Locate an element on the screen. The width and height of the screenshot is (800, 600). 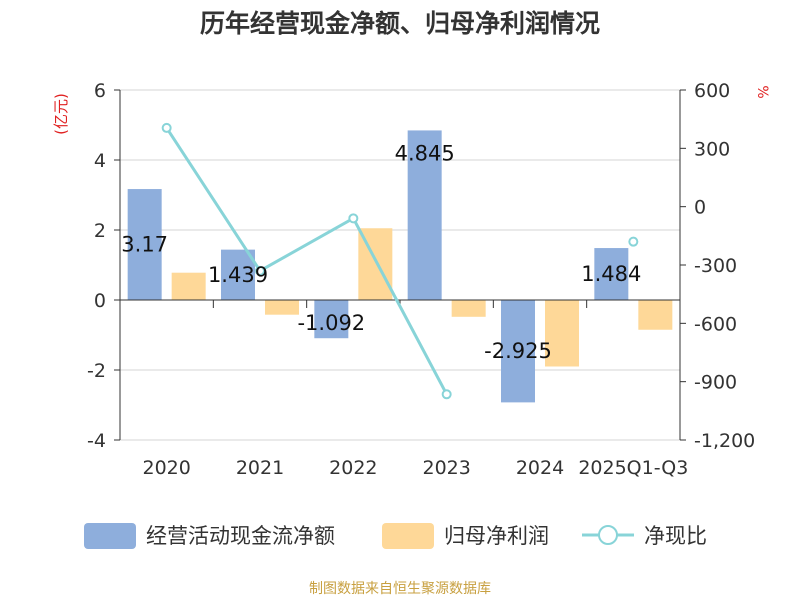
y-left-tick-label: 0 is located at coordinates (100, 301).